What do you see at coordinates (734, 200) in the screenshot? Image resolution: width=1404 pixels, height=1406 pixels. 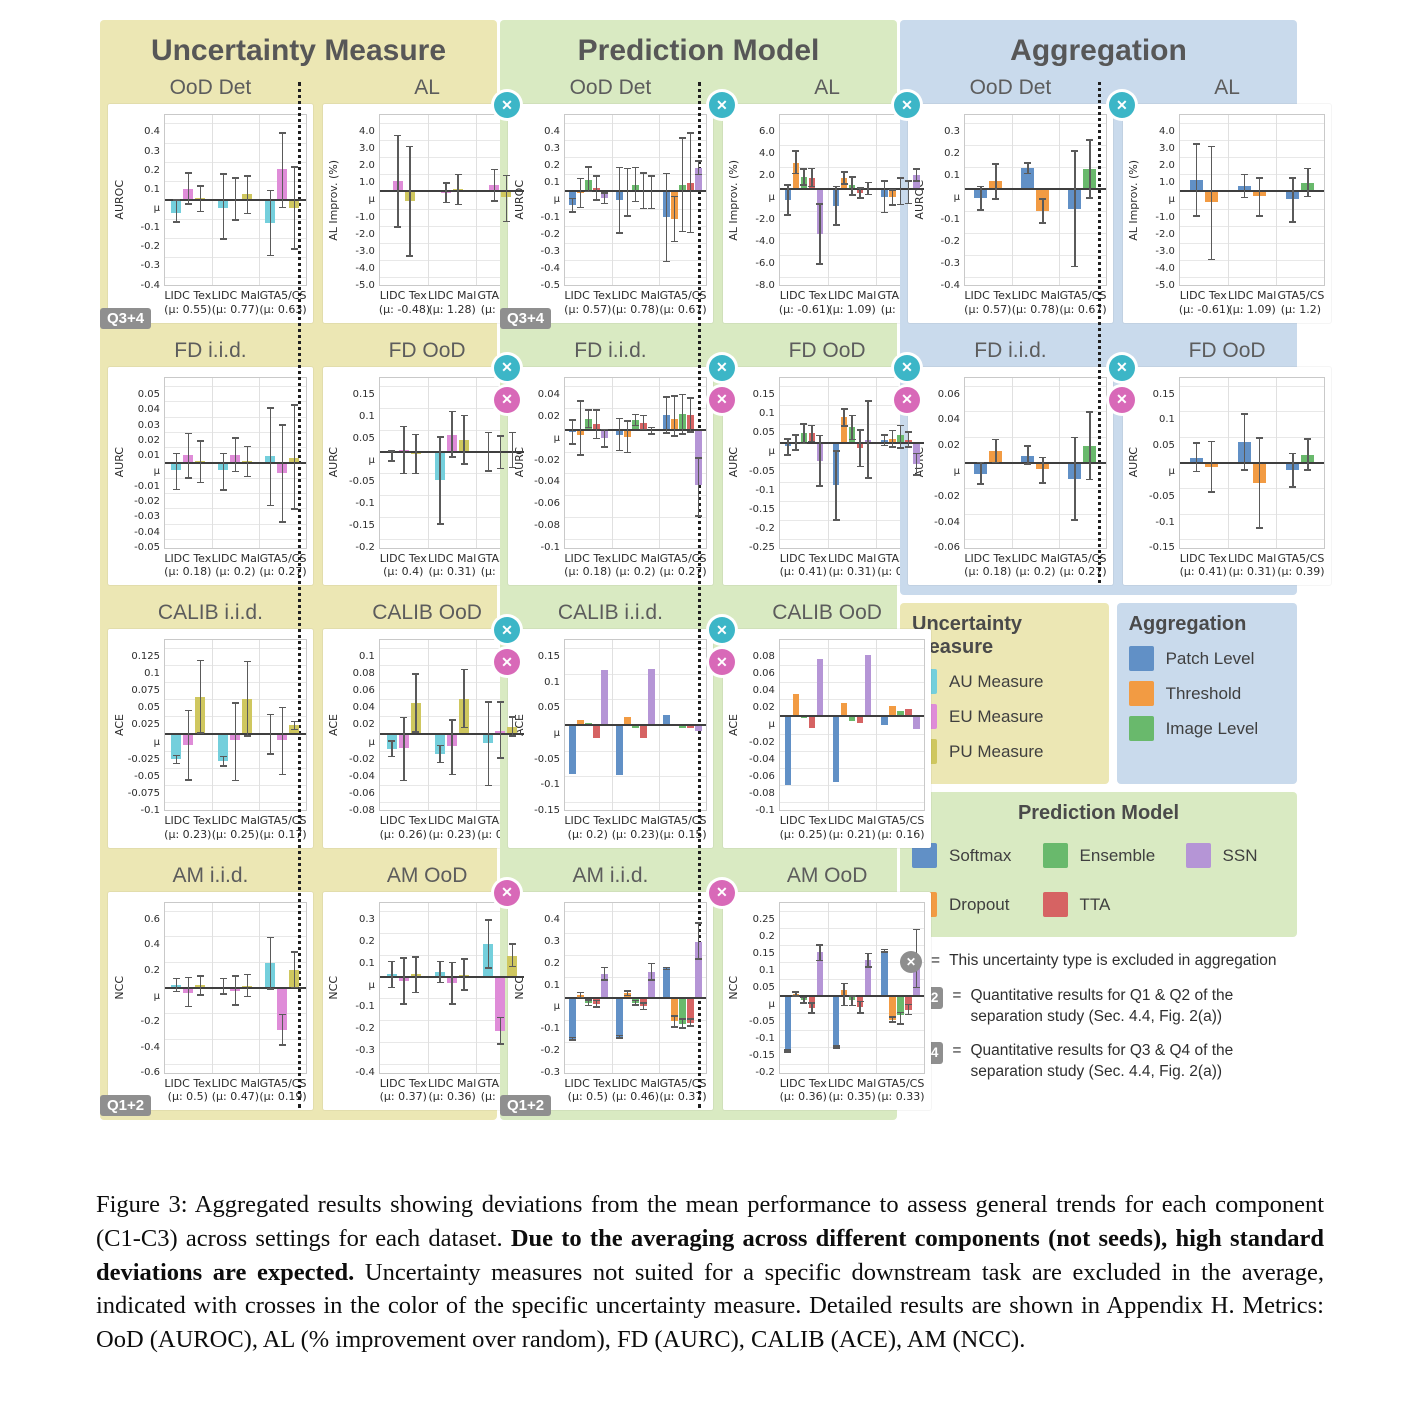 I see `y-axis-label-text: AL Improv. (%)` at bounding box center [734, 200].